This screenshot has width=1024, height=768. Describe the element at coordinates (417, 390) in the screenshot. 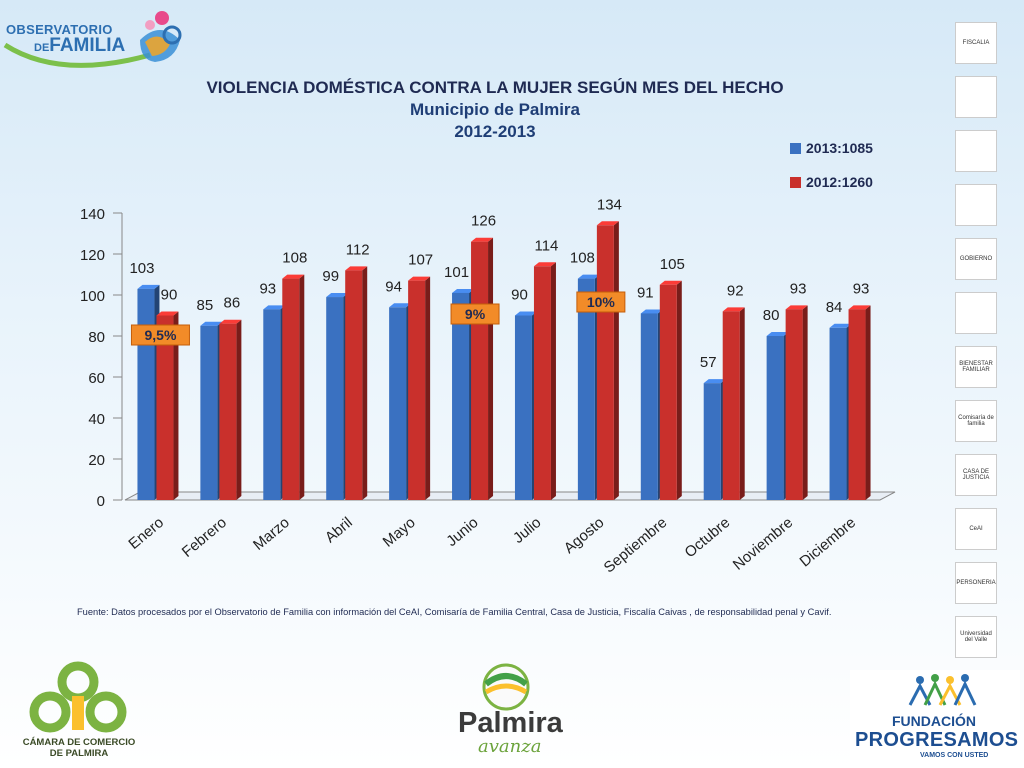

I see `bar-1-mayo` at that location.